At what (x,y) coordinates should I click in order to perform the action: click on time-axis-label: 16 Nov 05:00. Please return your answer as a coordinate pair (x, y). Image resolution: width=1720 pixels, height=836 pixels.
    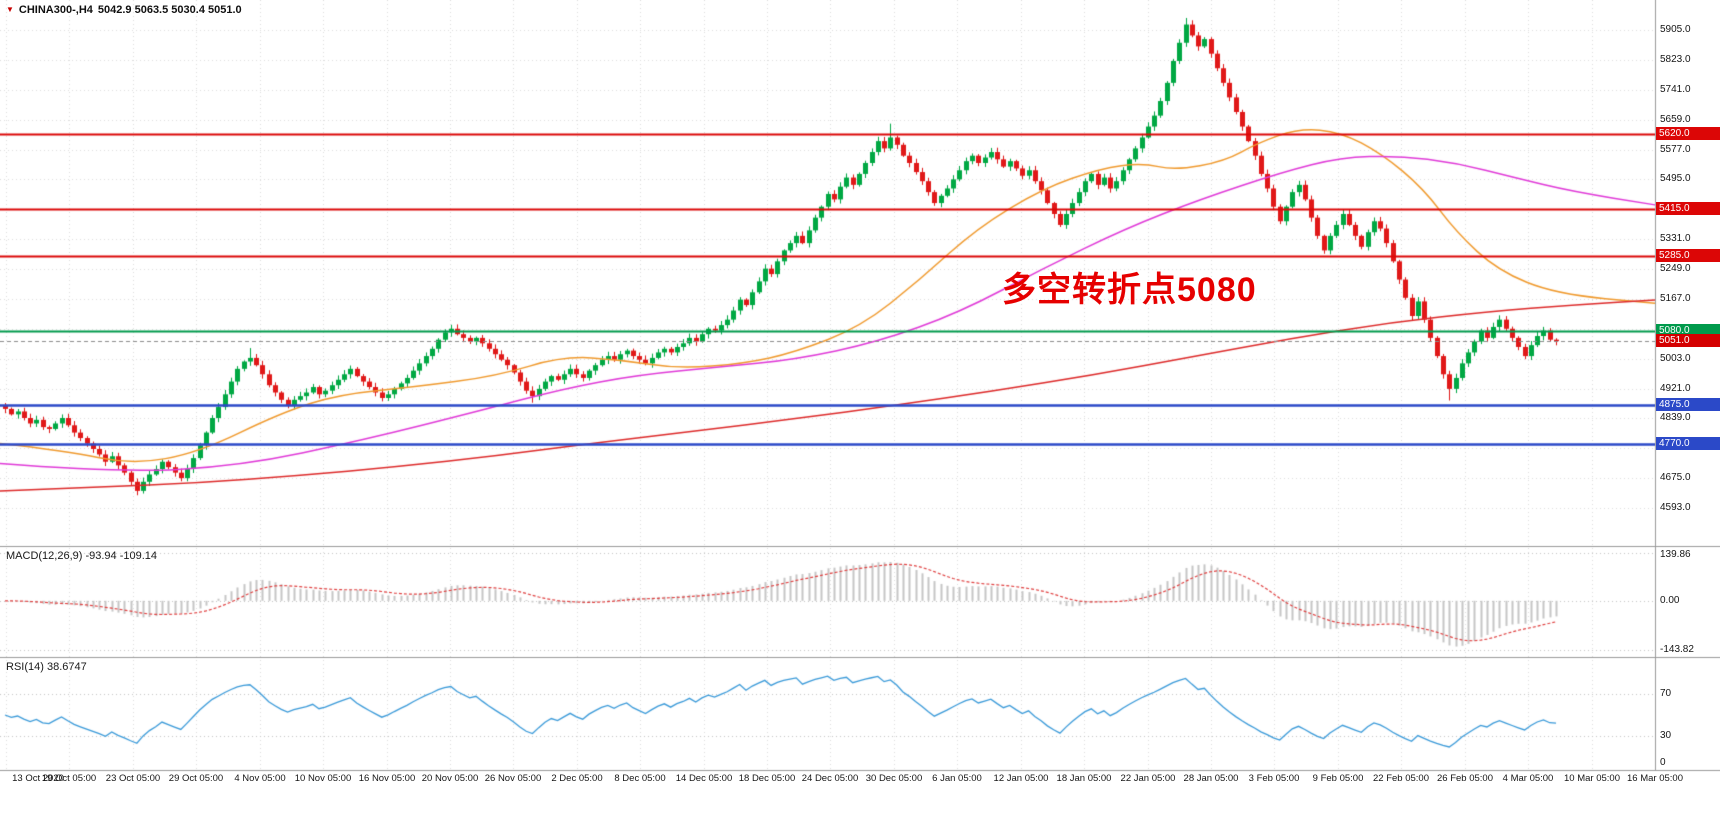
    Looking at the image, I should click on (387, 778).